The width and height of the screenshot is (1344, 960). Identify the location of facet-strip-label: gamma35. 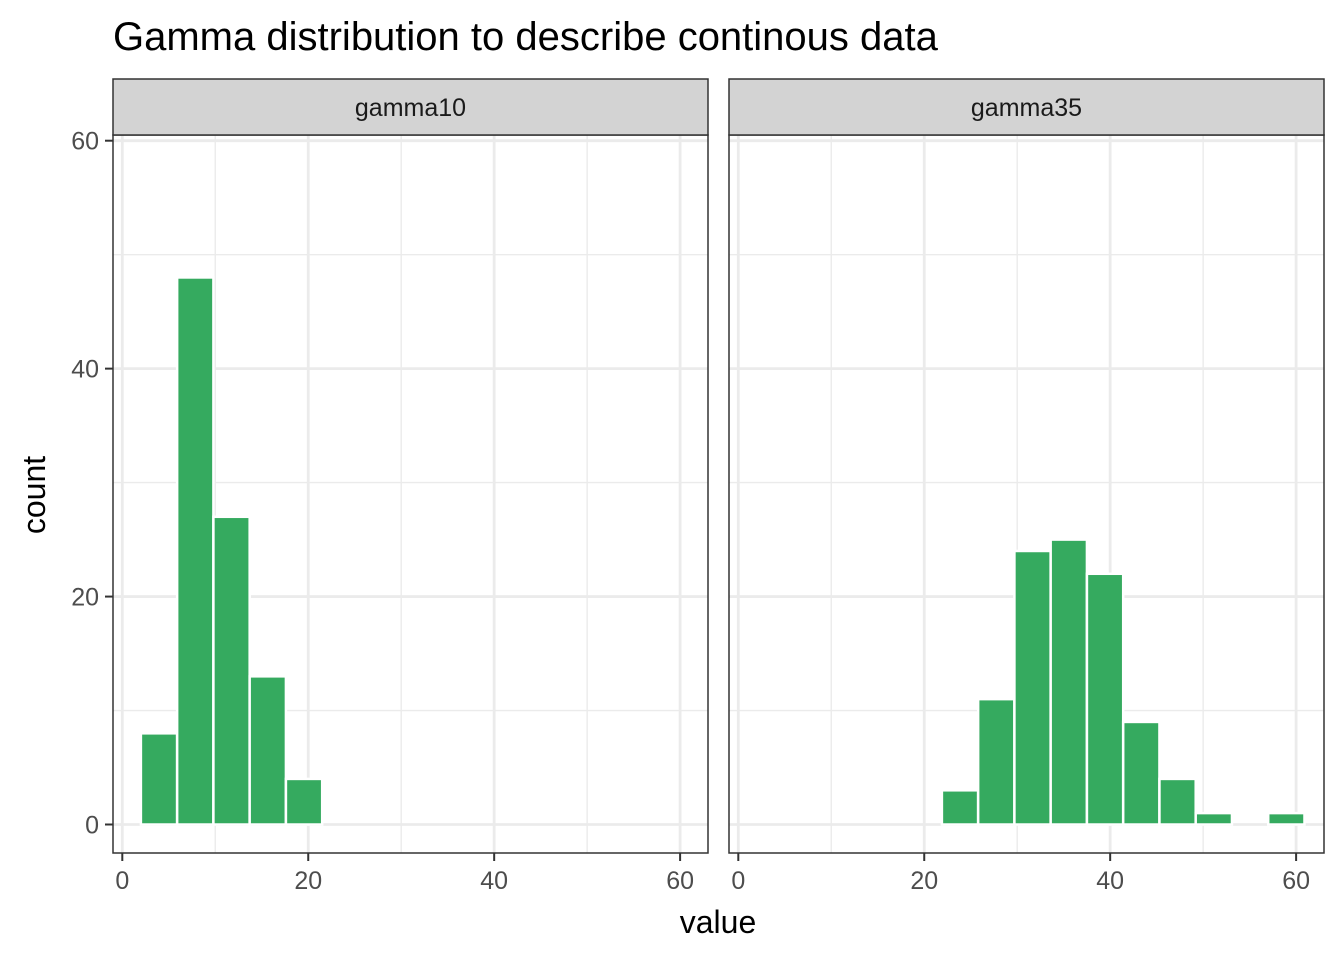
(1026, 108).